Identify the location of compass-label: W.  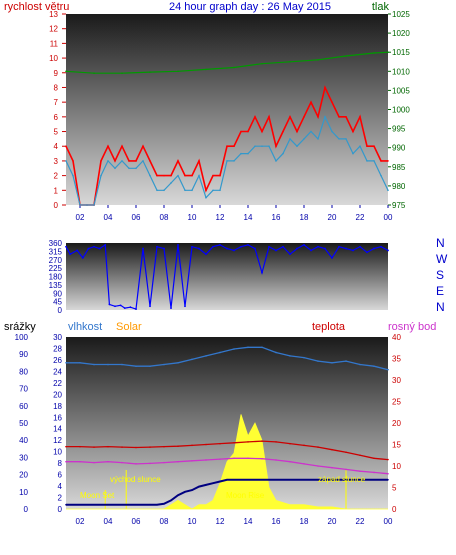
(442, 259).